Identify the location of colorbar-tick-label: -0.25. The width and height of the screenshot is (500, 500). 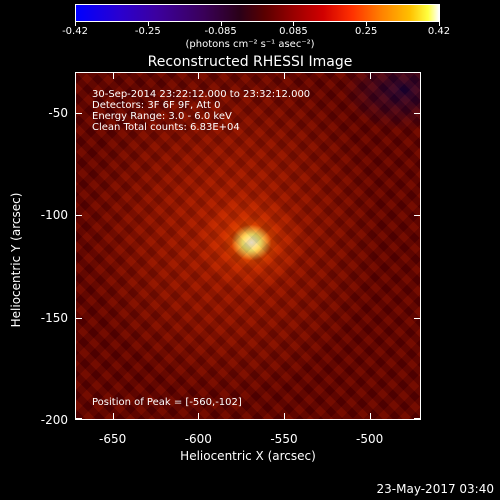
(147, 31).